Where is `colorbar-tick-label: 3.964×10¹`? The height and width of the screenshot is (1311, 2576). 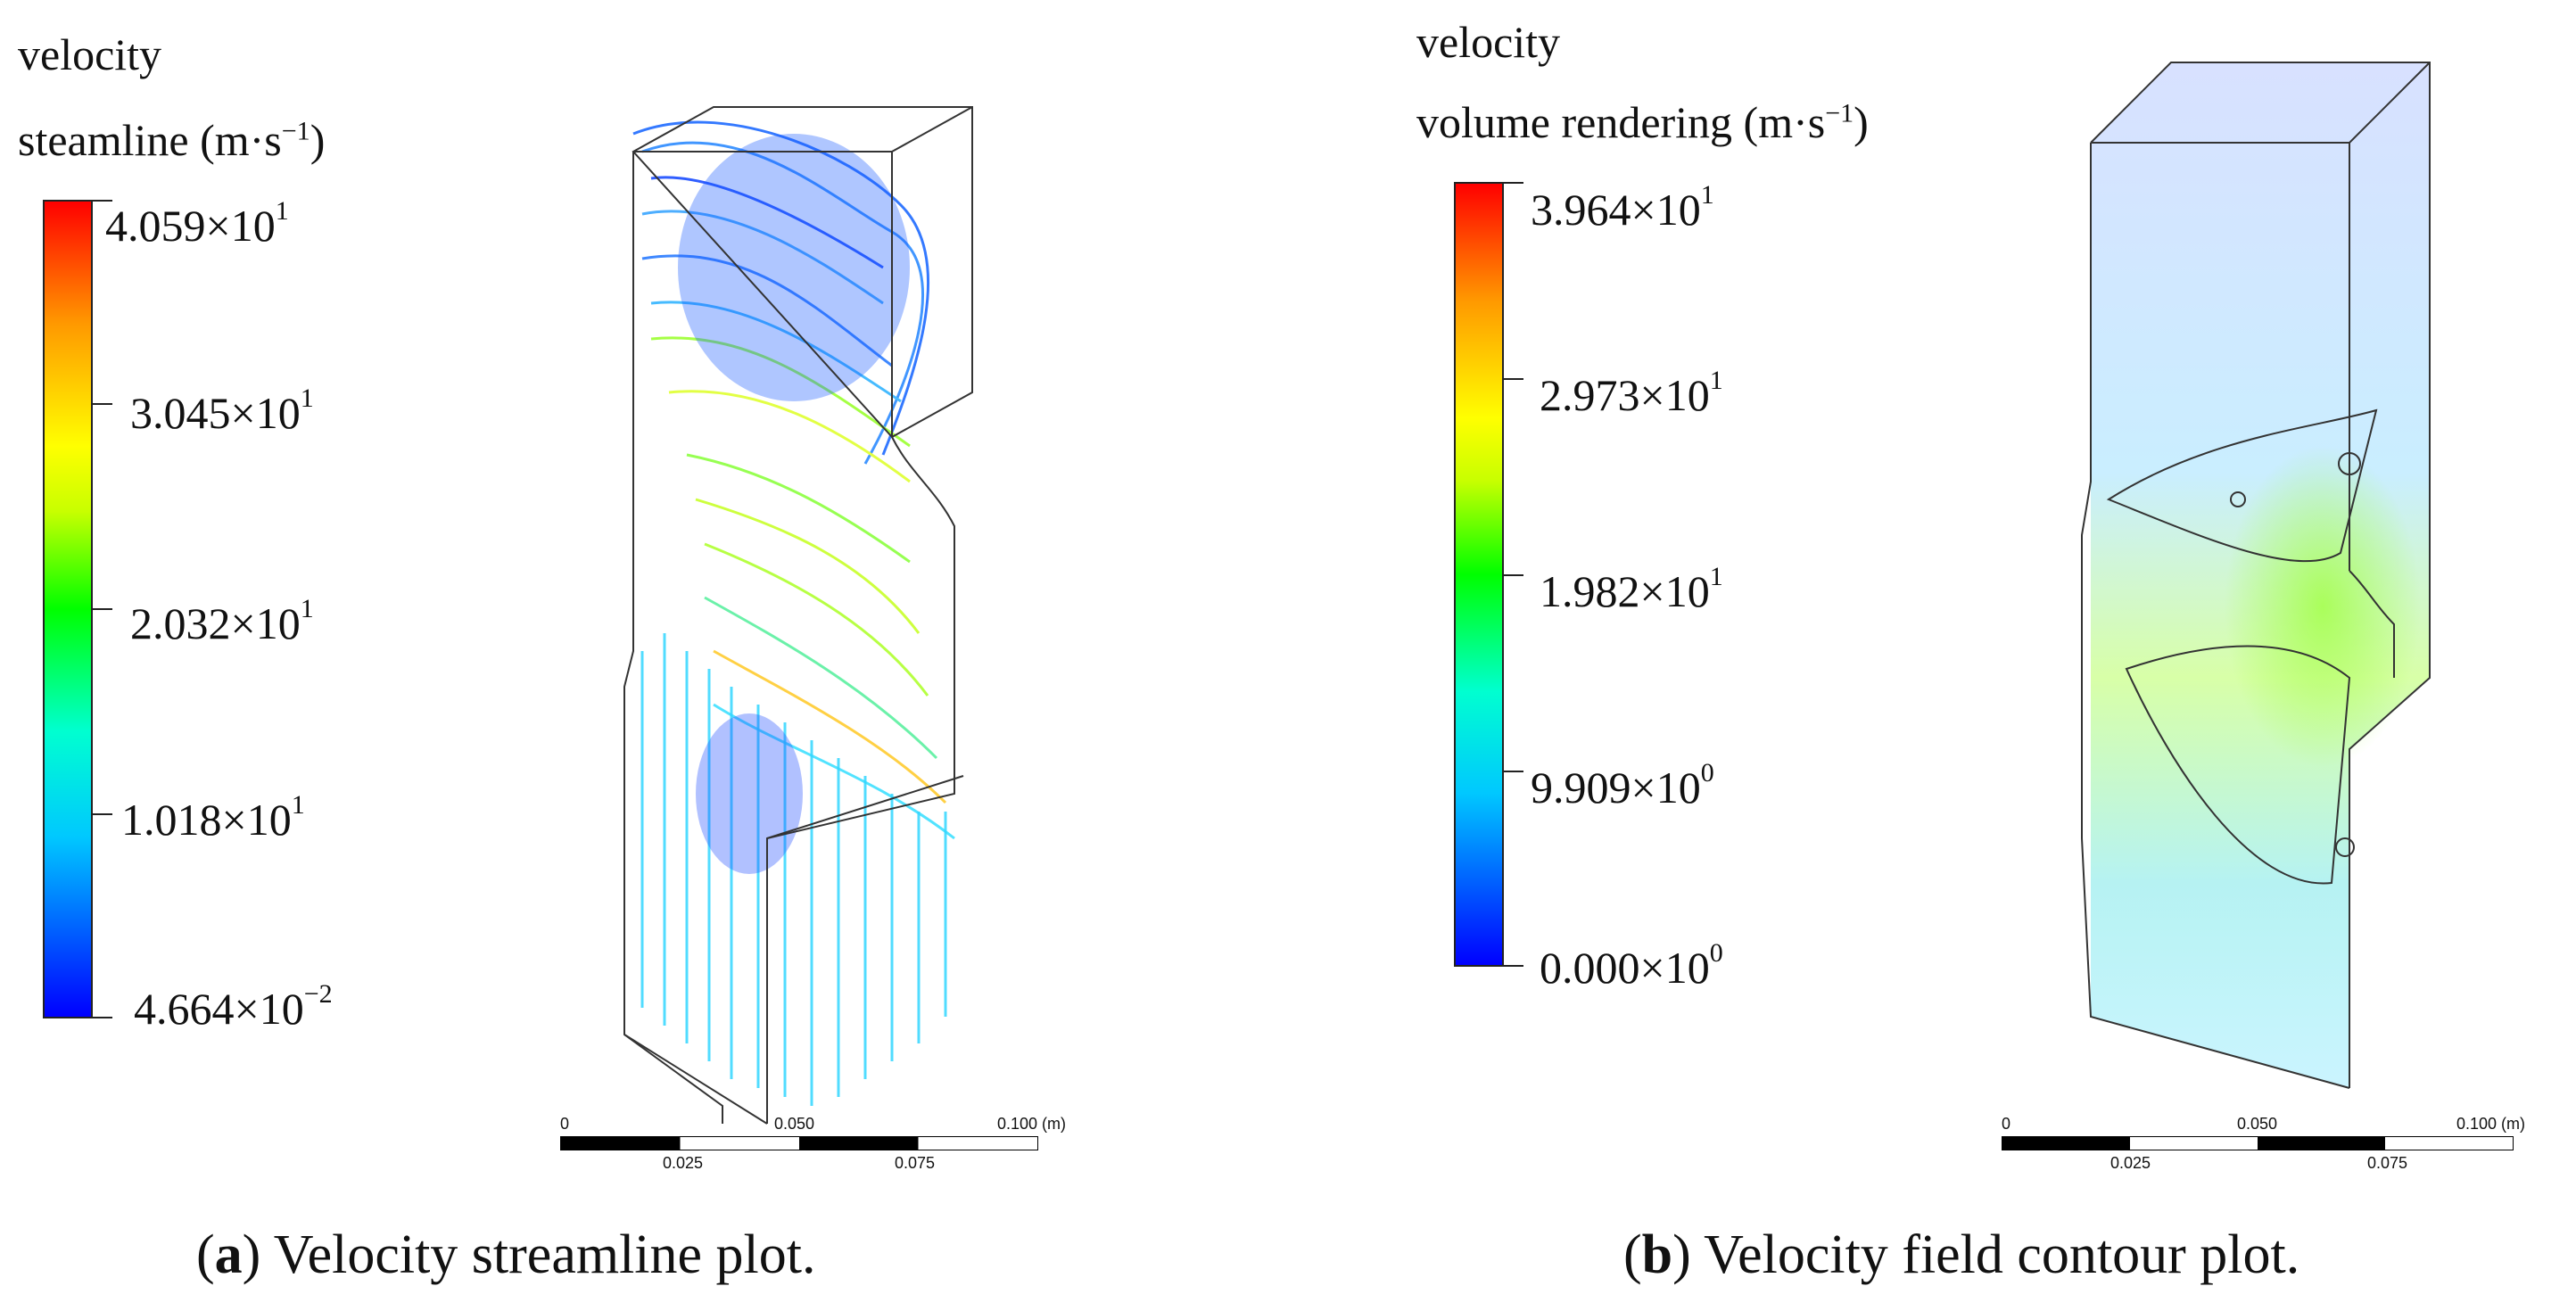
colorbar-tick-label: 3.964×10¹ is located at coordinates (1623, 207).